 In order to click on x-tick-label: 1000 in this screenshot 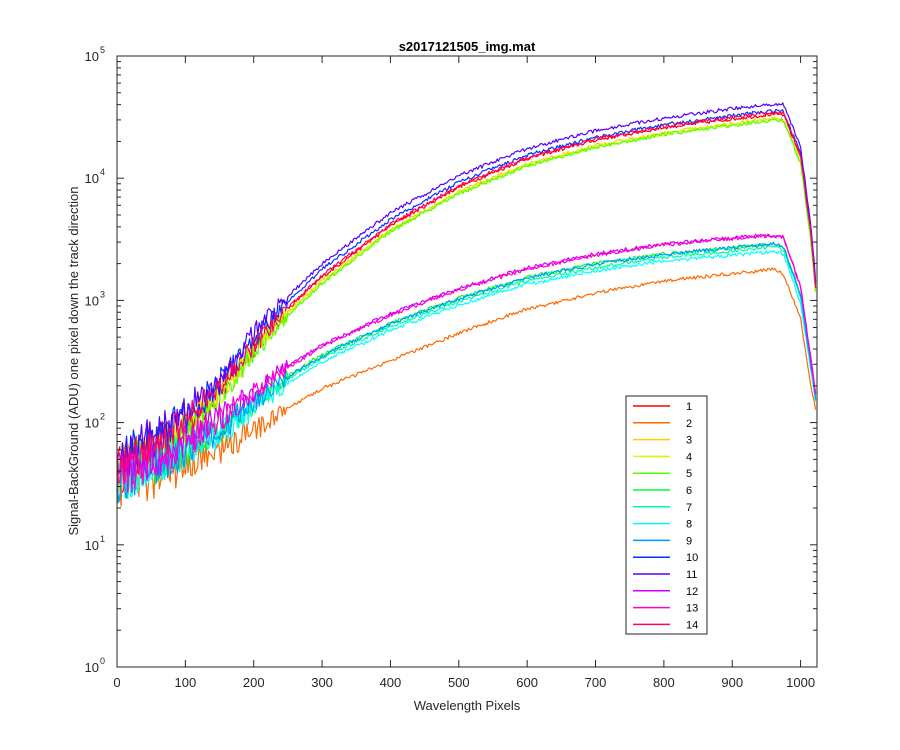, I will do `click(800, 682)`.